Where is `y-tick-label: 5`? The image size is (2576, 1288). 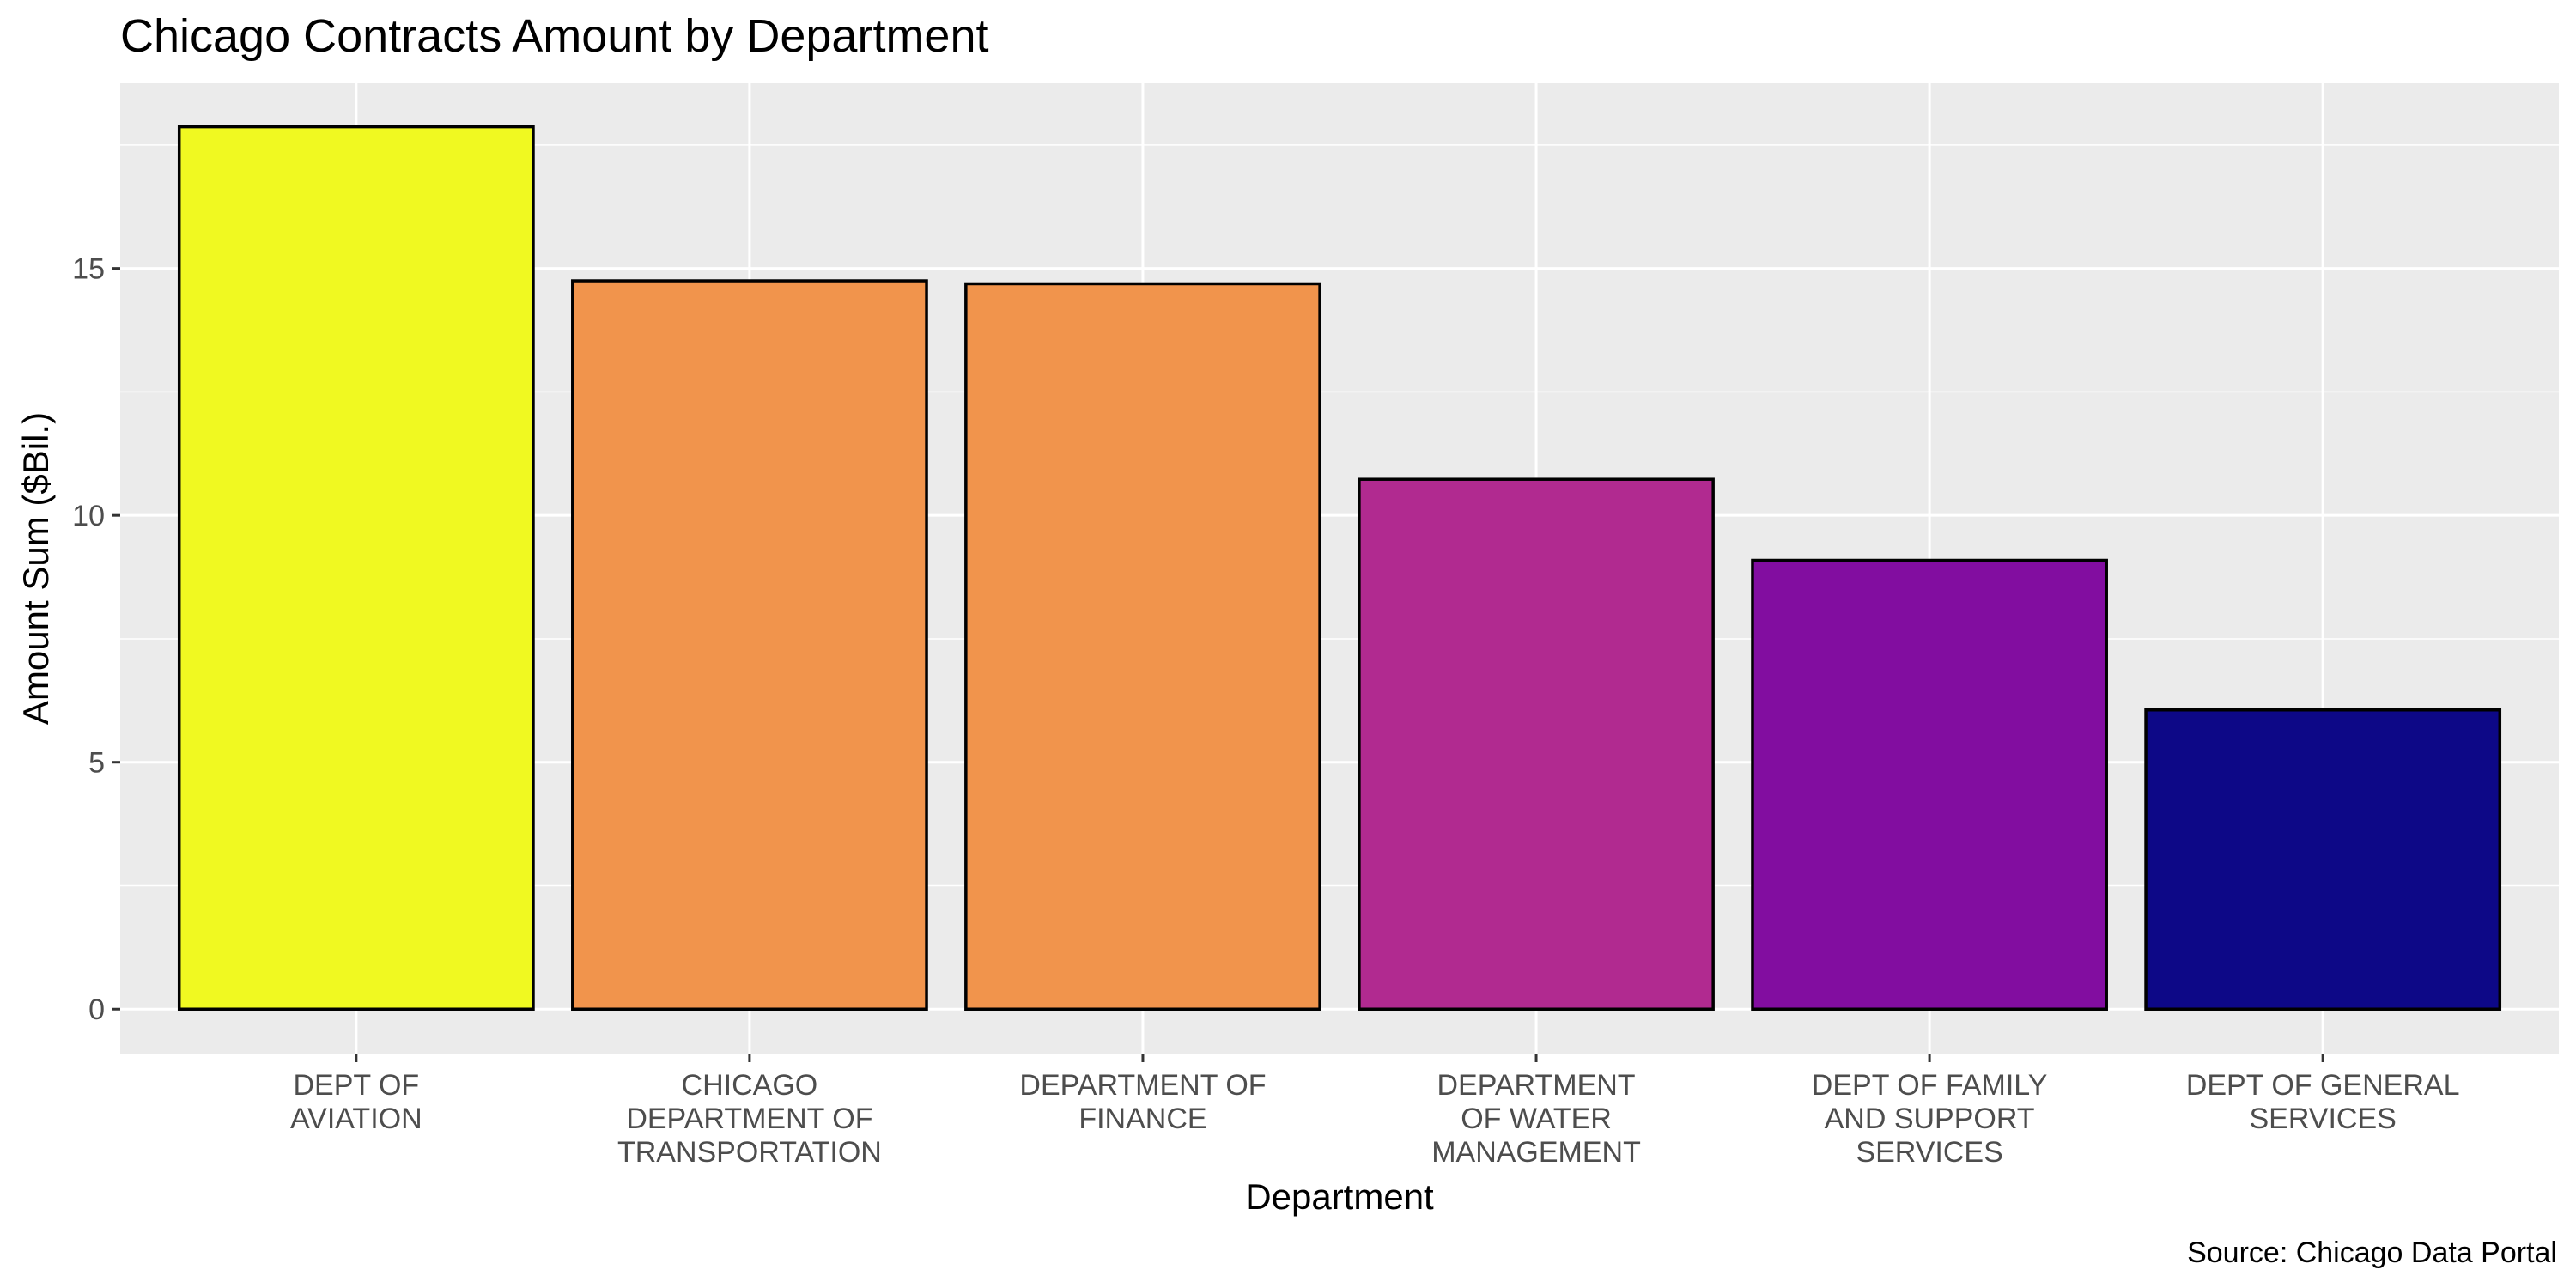
y-tick-label: 5 is located at coordinates (96, 764).